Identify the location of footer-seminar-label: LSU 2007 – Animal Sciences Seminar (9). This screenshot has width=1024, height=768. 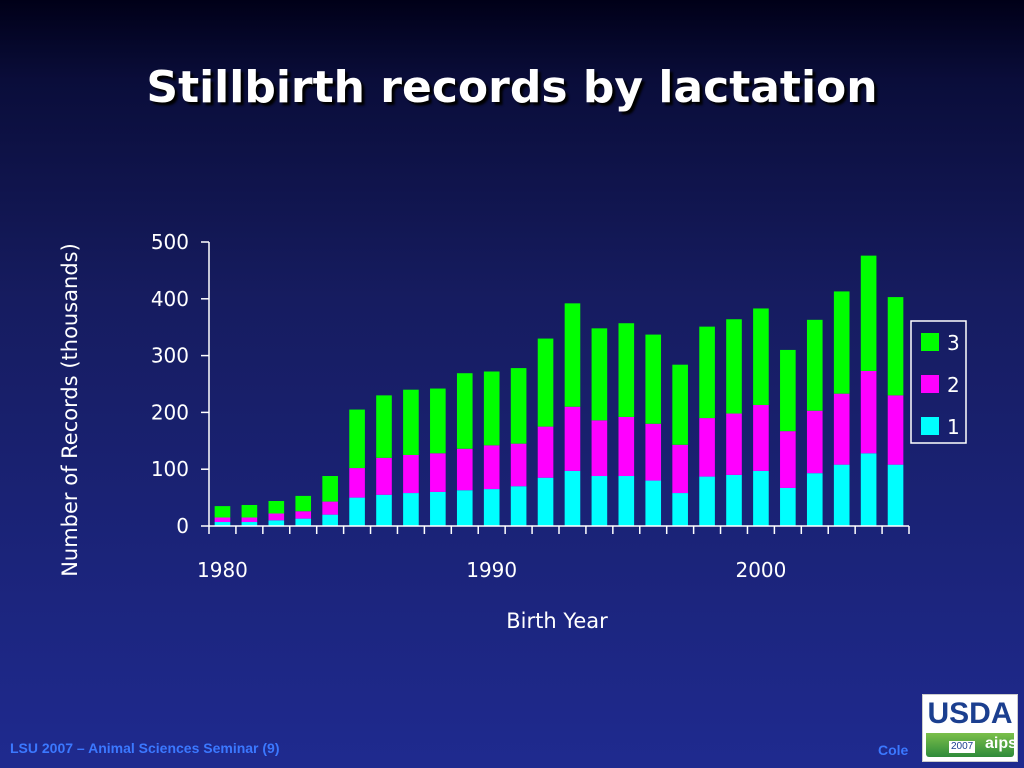
(145, 748).